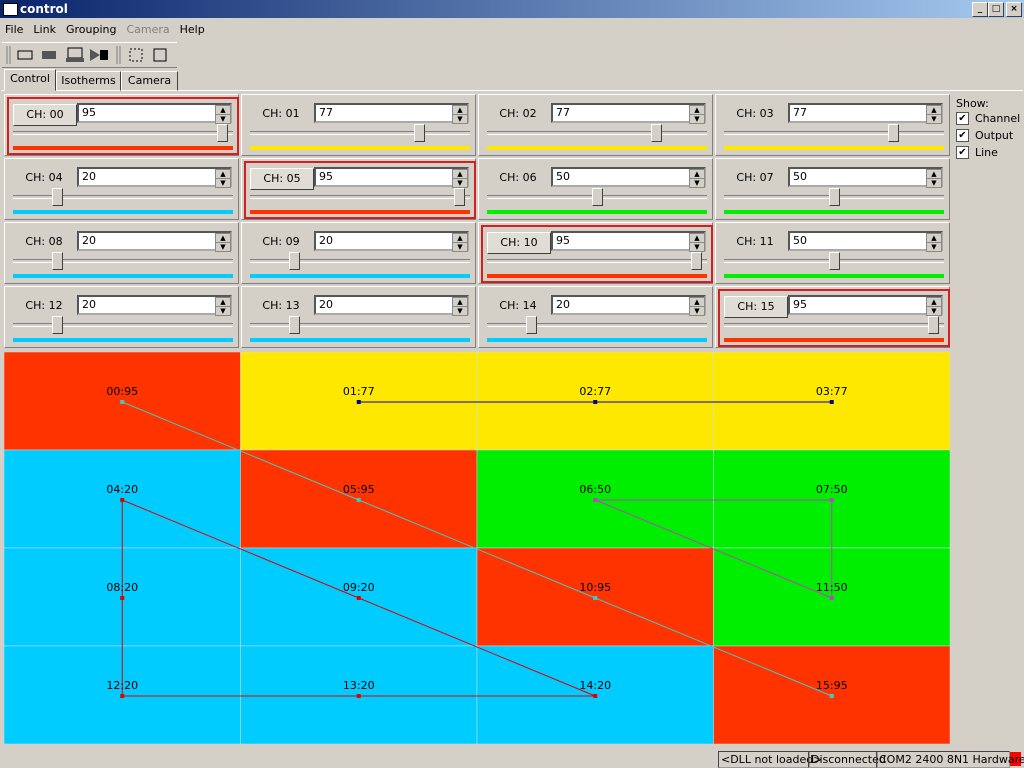  I want to click on maximize: □, so click(996, 9).